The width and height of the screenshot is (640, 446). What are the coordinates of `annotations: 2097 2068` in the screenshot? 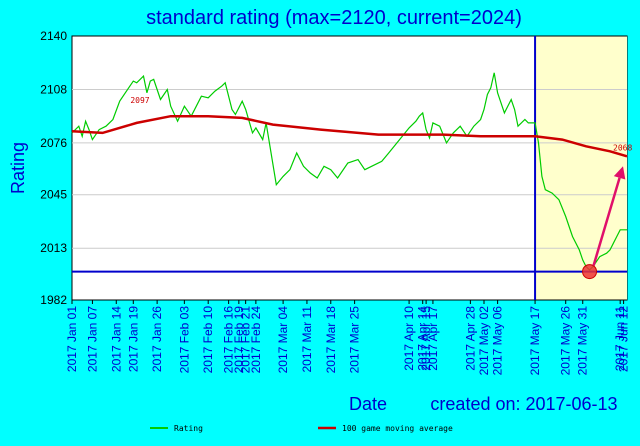 It's located at (381, 124).